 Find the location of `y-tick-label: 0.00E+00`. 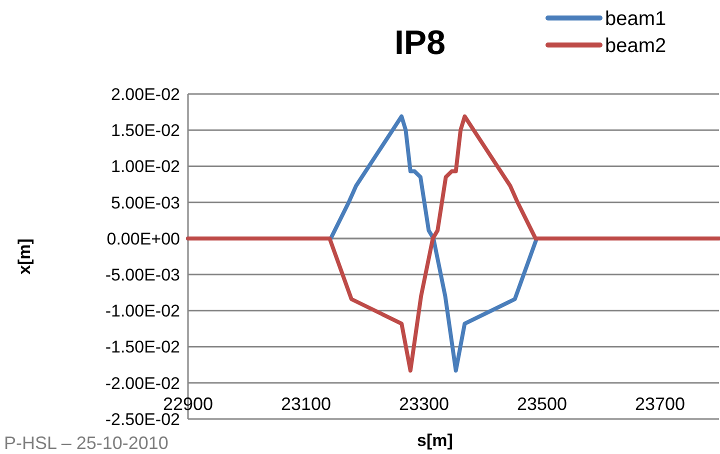

y-tick-label: 0.00E+00 is located at coordinates (143, 238).